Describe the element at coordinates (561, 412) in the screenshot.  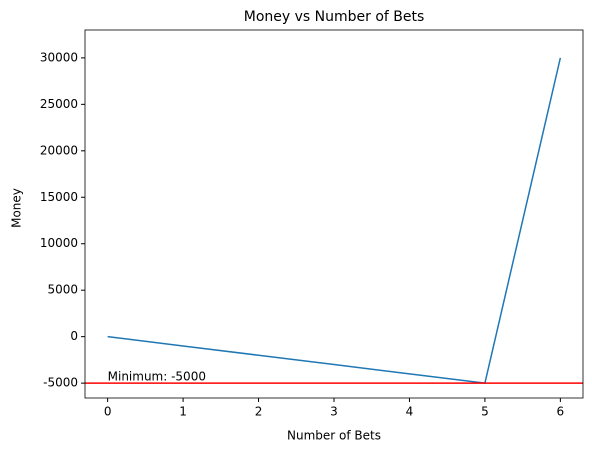
I see `x-tick-label: 6` at that location.